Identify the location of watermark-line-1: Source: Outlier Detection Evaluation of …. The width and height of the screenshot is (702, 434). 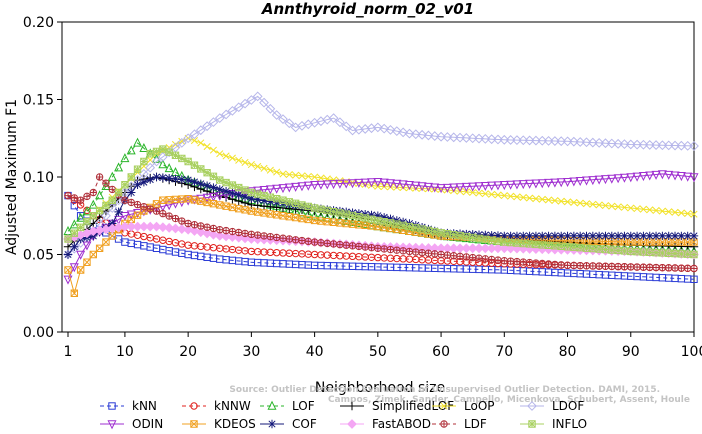
(444, 390).